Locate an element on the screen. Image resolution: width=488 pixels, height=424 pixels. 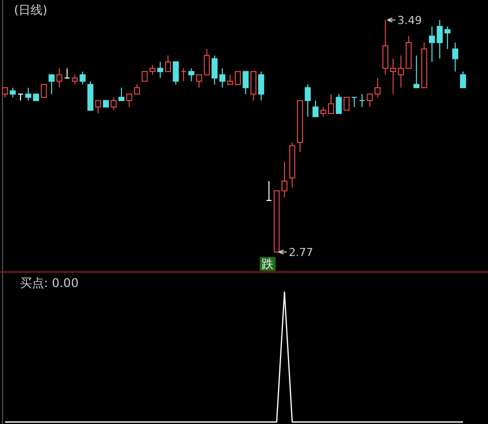
chart-title: (日线) is located at coordinates (31, 10).